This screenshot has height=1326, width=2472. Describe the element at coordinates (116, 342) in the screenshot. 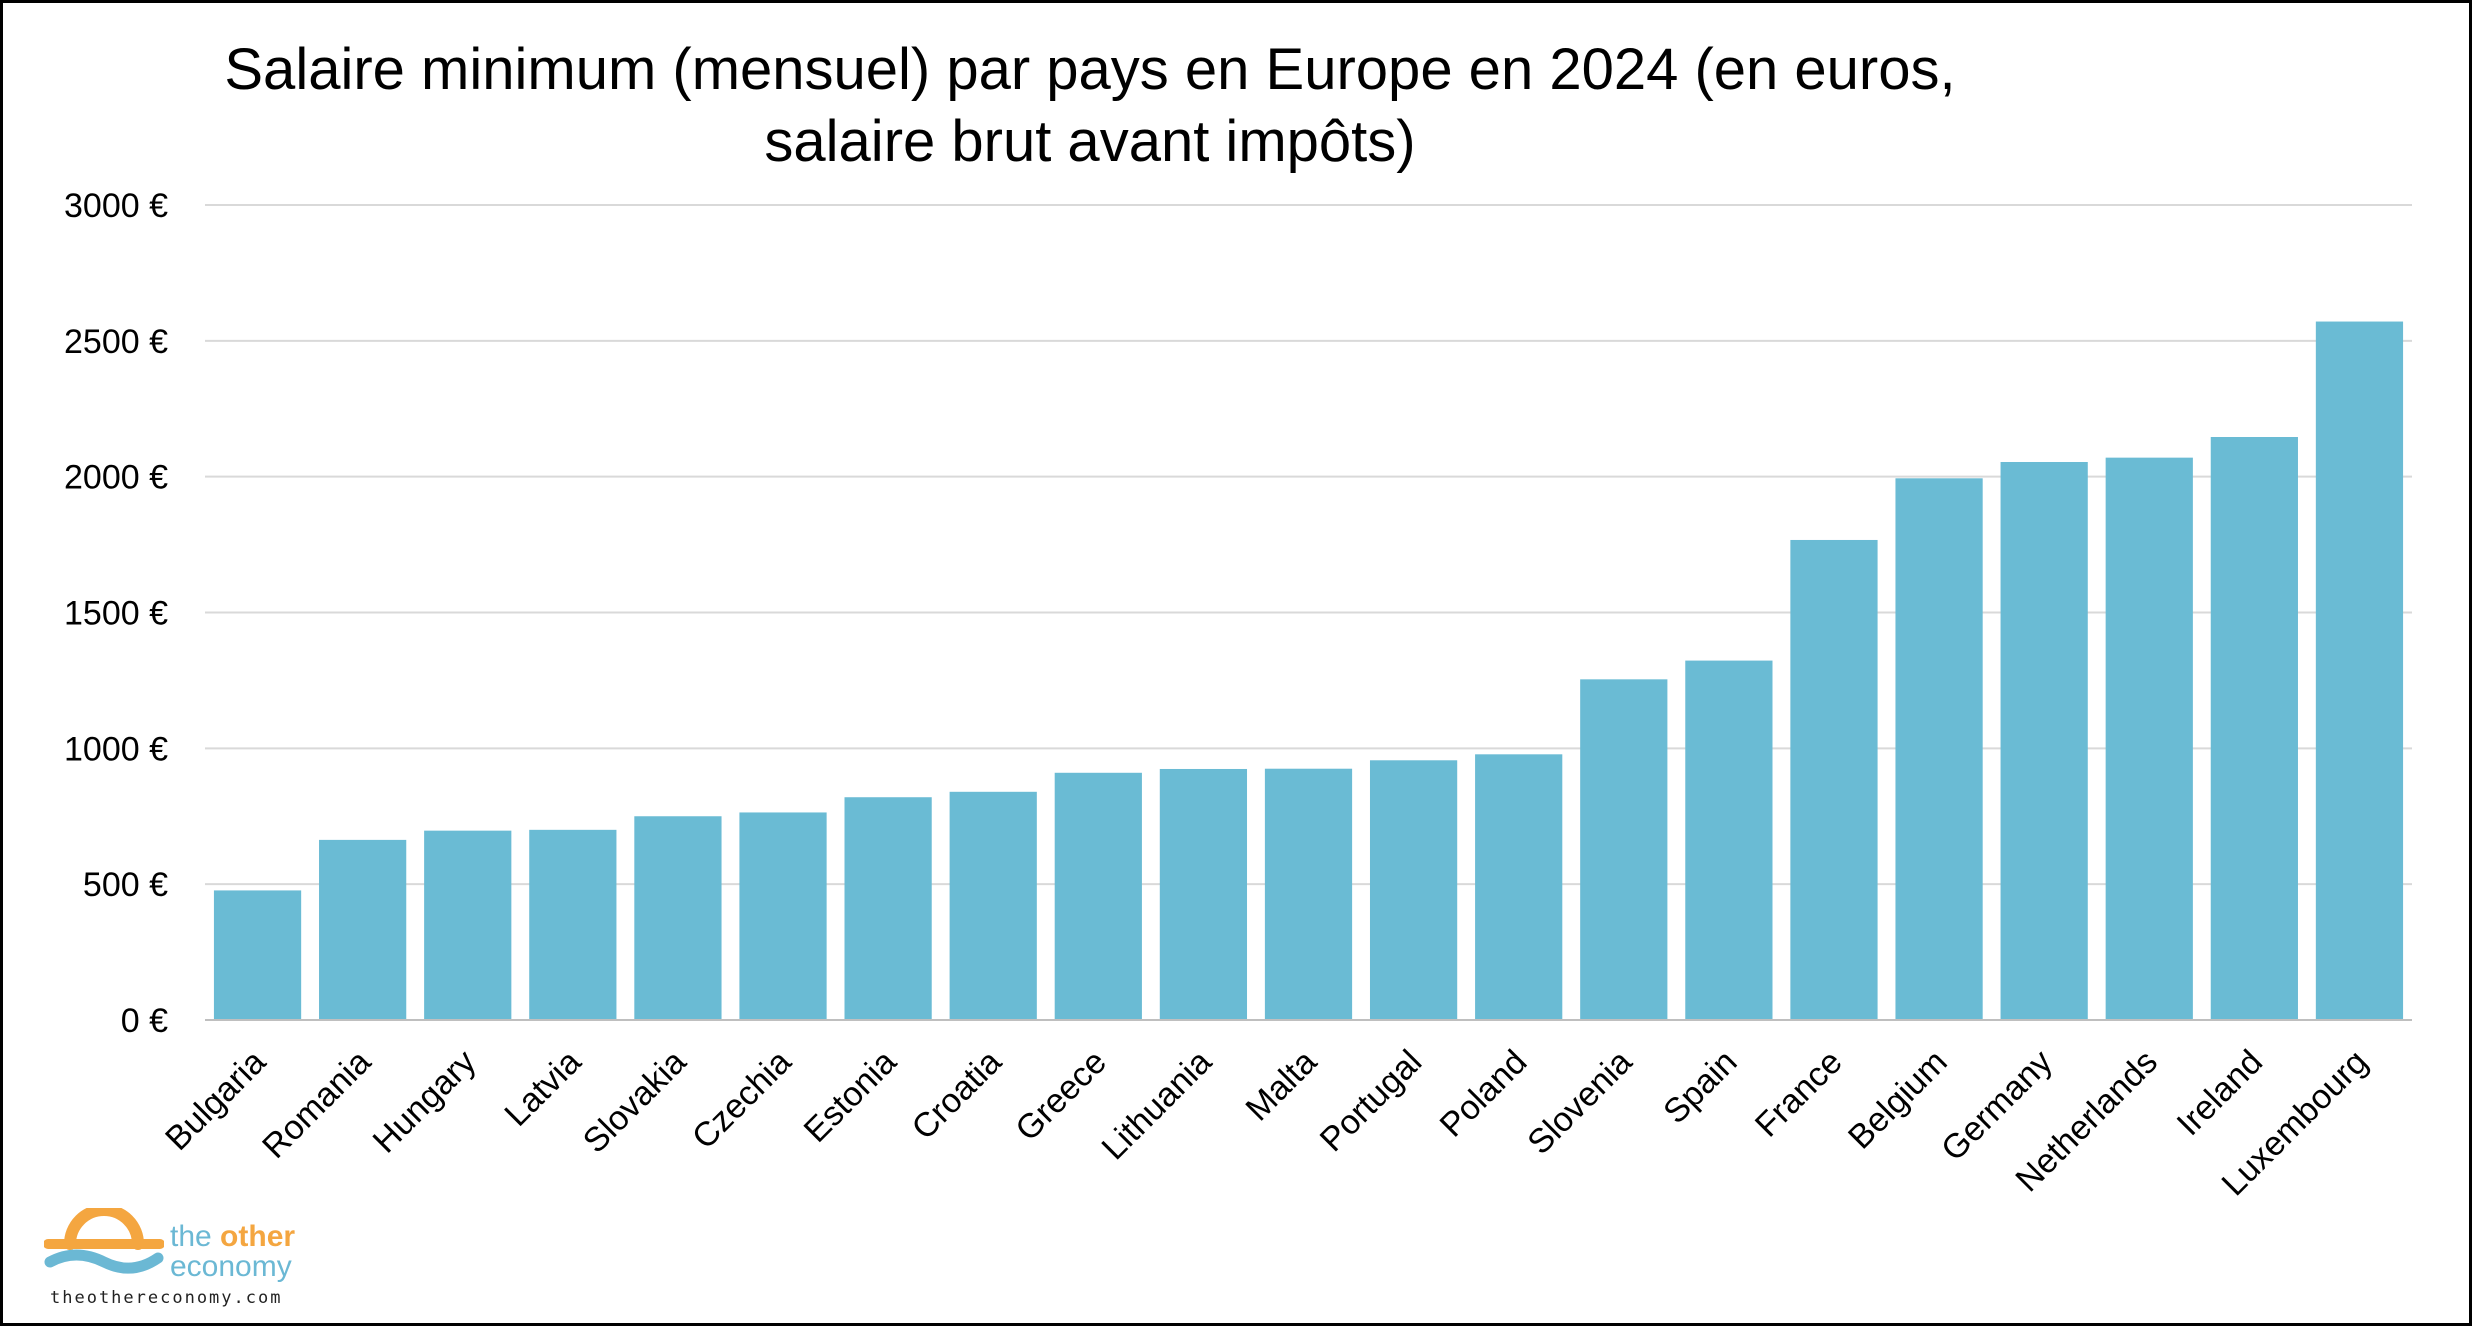

I see `y-tick-label-2500: 2500 €` at that location.